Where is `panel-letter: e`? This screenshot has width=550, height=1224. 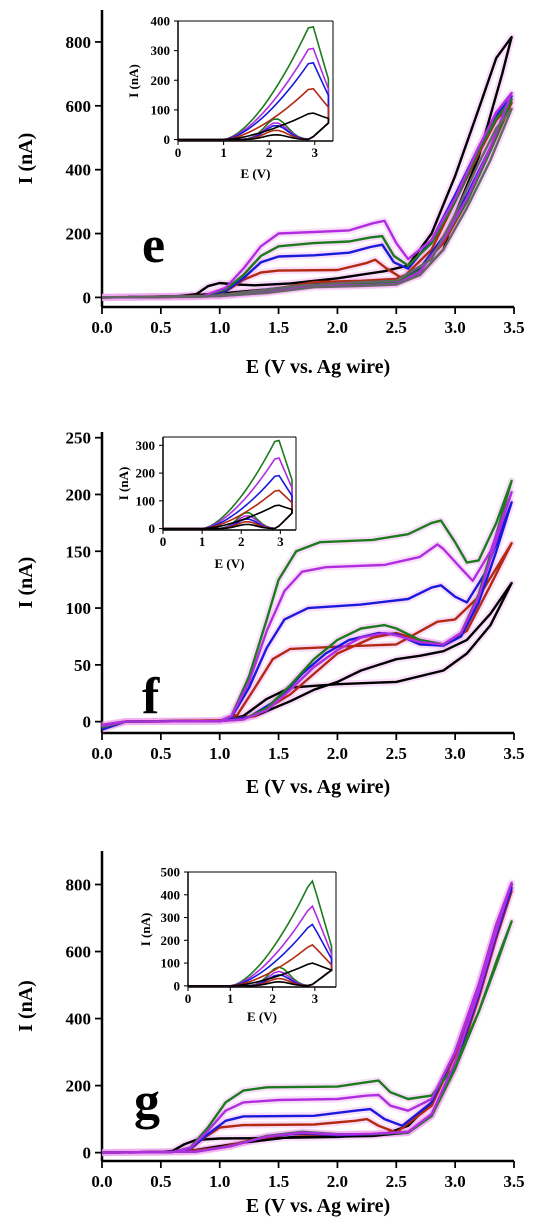
panel-letter: e is located at coordinates (153, 245).